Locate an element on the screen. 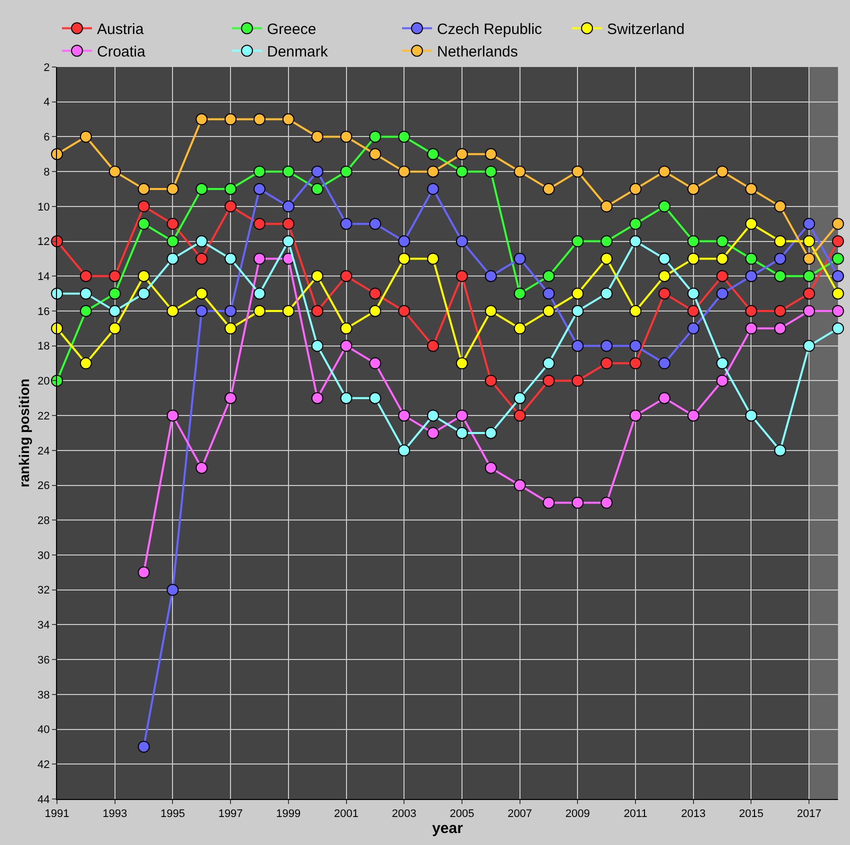 The image size is (850, 845). x-tick-label: 2013 is located at coordinates (693, 814).